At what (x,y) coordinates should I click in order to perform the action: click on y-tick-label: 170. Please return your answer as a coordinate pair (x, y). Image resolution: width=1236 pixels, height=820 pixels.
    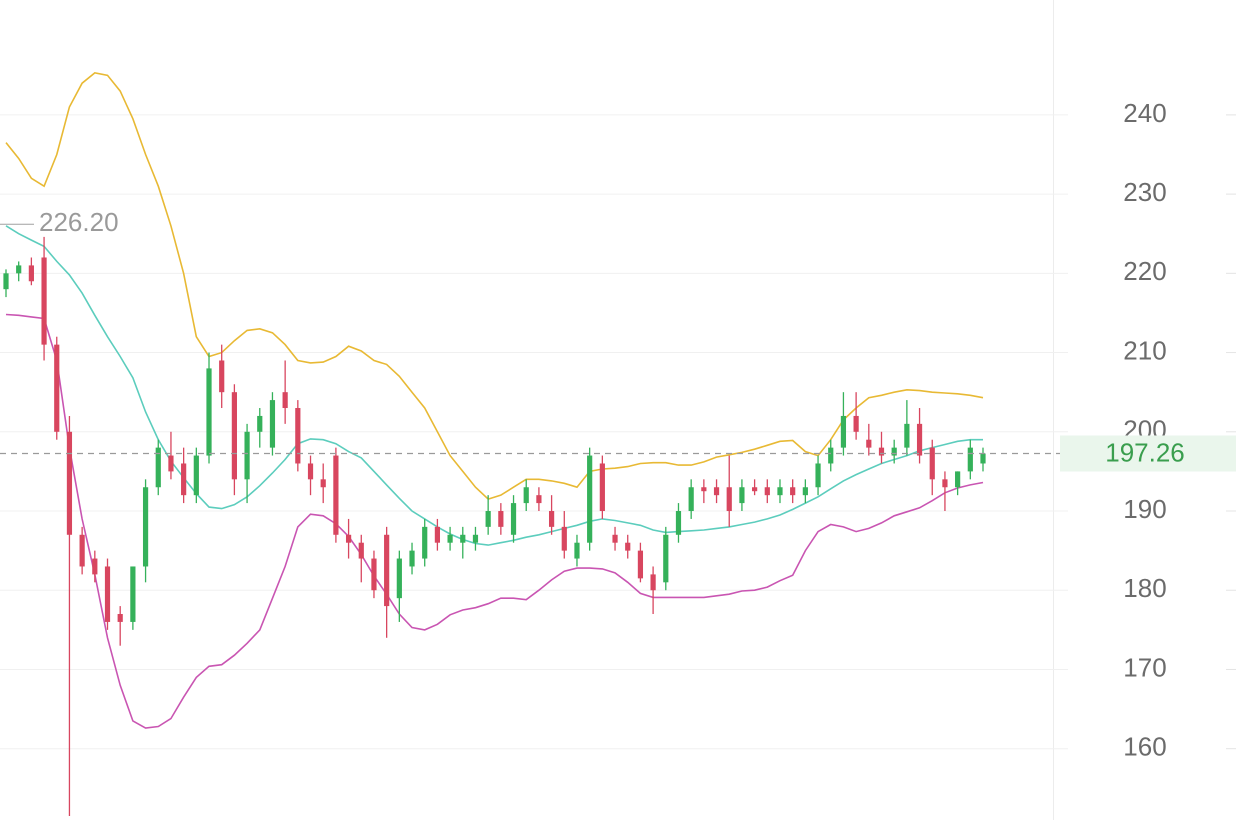
    Looking at the image, I should click on (1144, 667).